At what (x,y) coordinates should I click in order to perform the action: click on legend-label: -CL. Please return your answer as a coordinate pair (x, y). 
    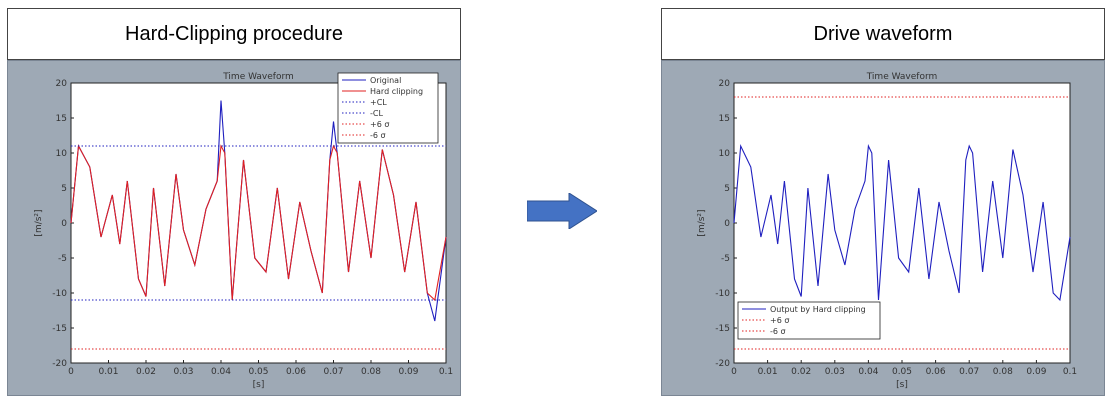
    Looking at the image, I should click on (376, 113).